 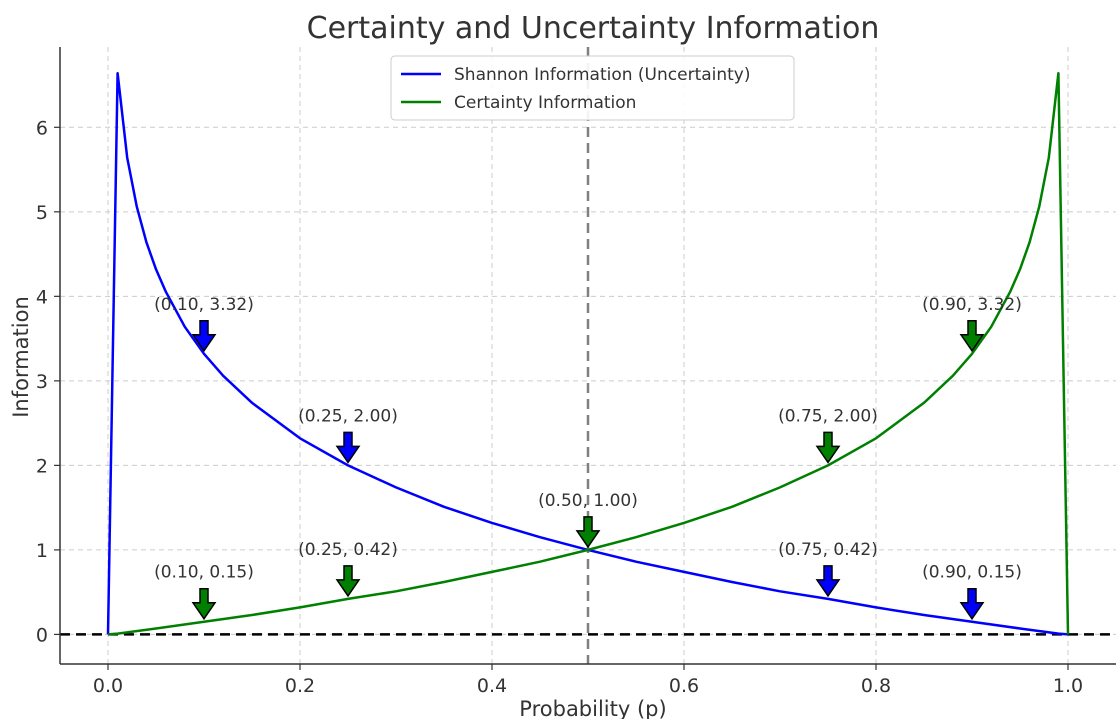 What do you see at coordinates (1068, 686) in the screenshot?
I see `x-tick-label: 1.0` at bounding box center [1068, 686].